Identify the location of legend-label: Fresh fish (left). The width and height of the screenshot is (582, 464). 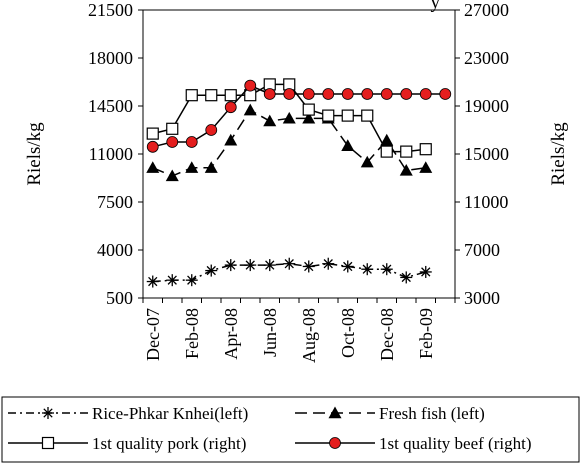
(432, 413).